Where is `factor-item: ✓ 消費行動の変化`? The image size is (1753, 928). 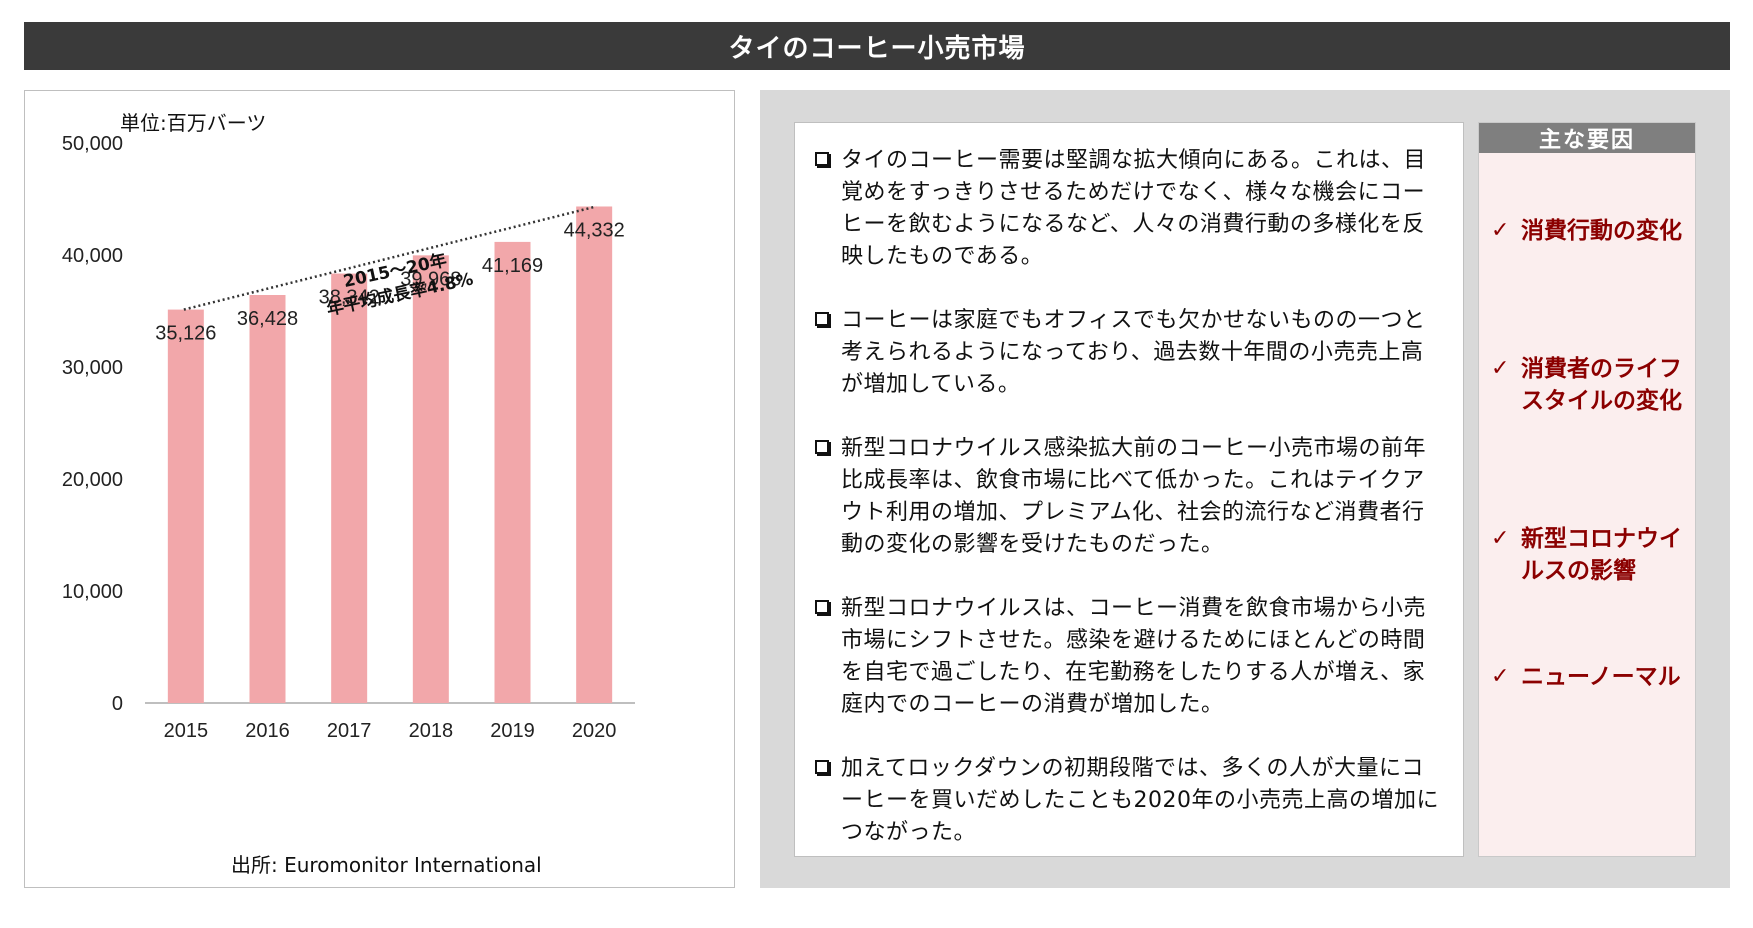 factor-item: ✓ 消費行動の変化 is located at coordinates (1591, 231).